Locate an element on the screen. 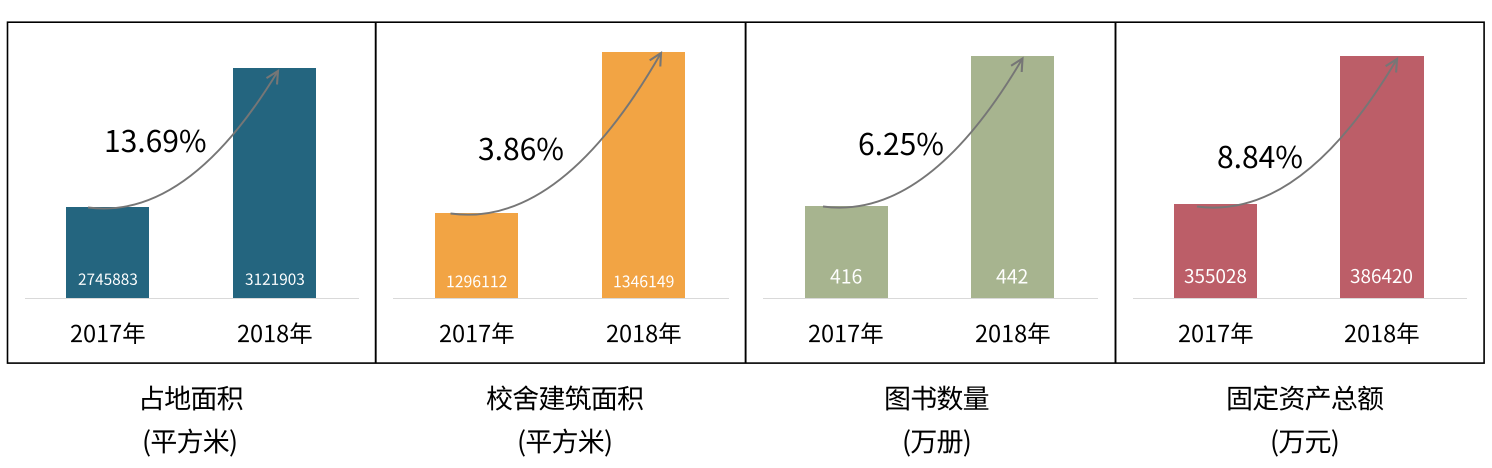 The image size is (1492, 468). growth-percent-label: 6.25% is located at coordinates (901, 145).